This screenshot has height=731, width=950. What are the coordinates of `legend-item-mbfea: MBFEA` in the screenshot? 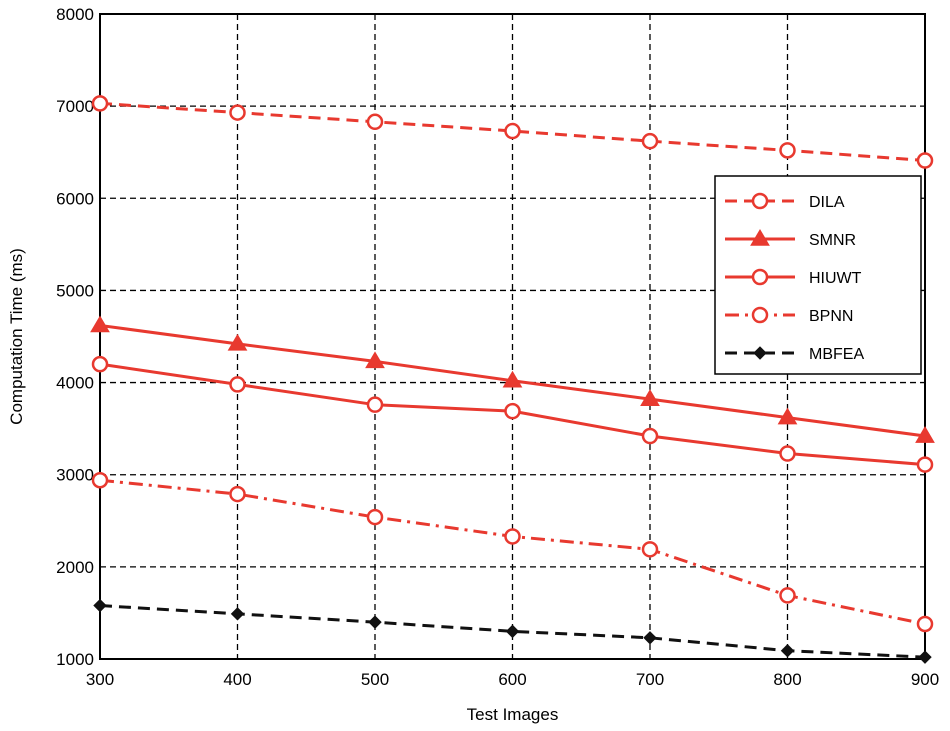 It's located at (794, 354).